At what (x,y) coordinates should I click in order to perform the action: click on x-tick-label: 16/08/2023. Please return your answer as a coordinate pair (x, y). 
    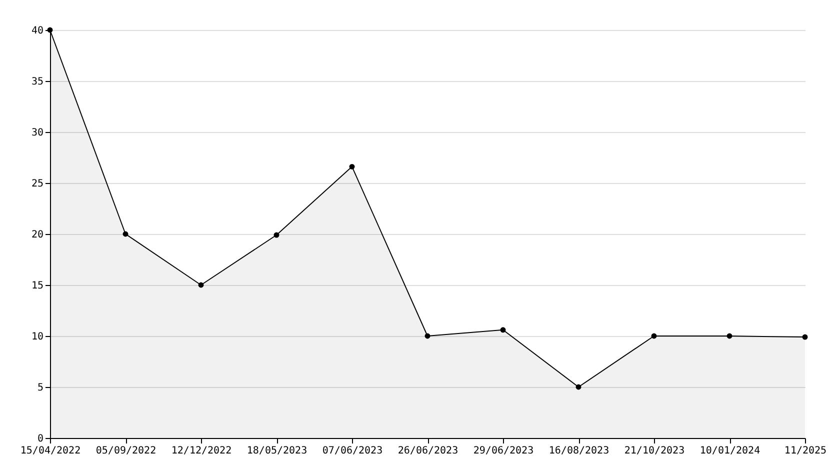
    Looking at the image, I should click on (579, 451).